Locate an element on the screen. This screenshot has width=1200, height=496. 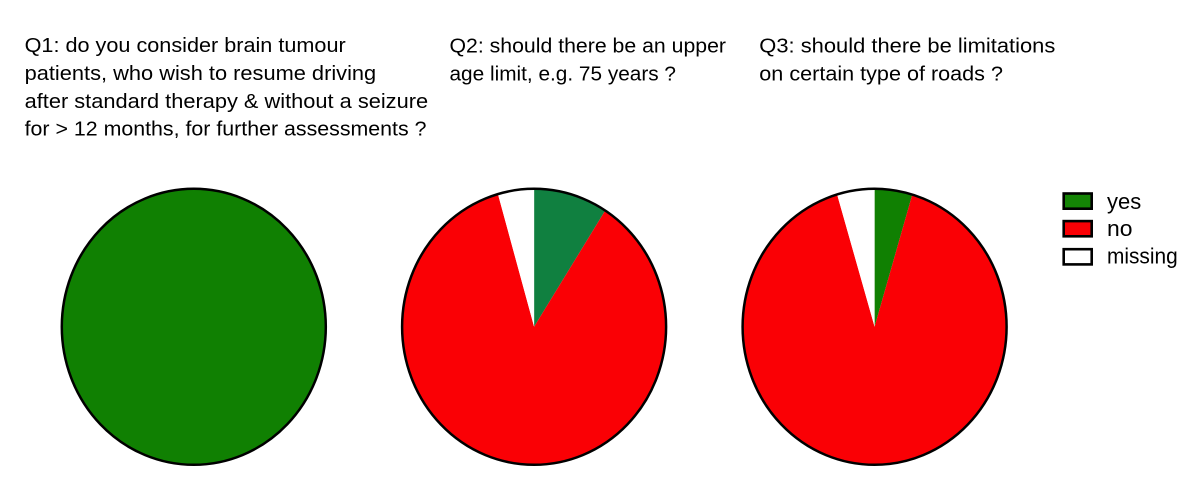
svg-text: missing is located at coordinates (1142, 255).